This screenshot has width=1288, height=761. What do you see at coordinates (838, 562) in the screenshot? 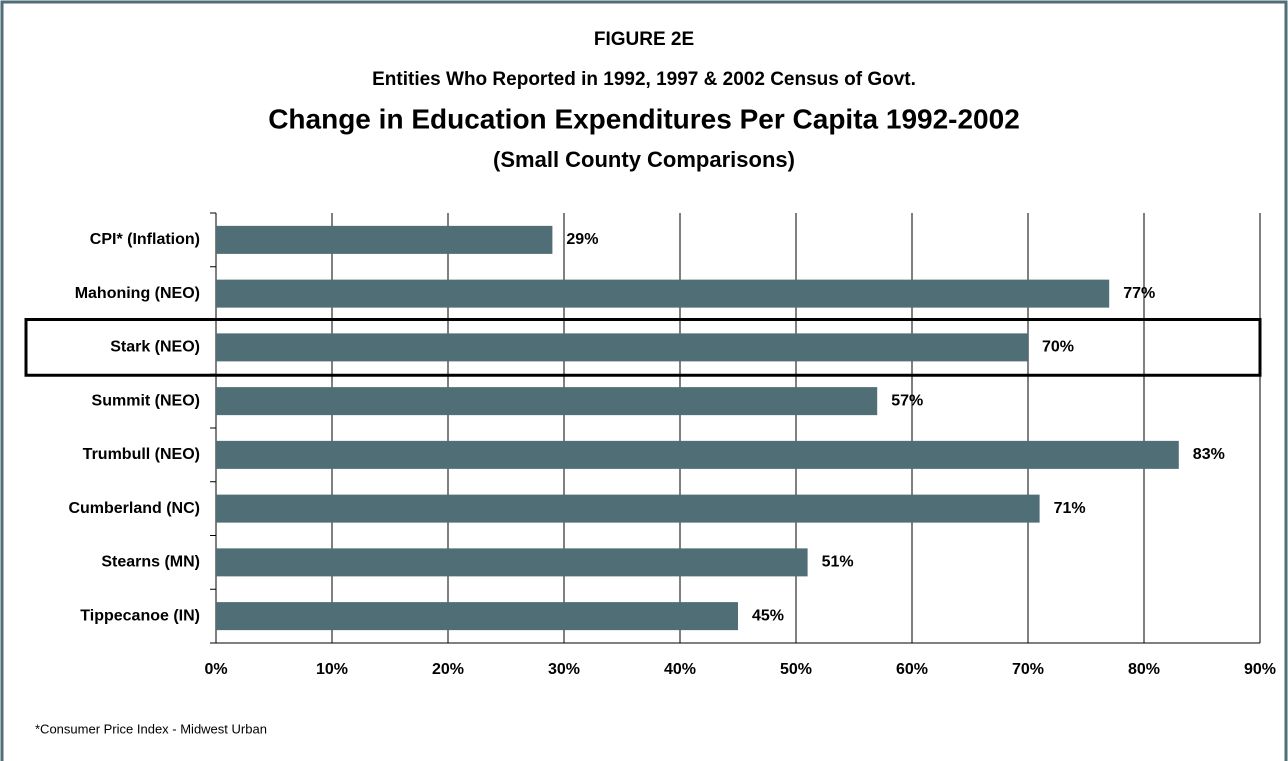
I see `value-label: 51%` at bounding box center [838, 562].